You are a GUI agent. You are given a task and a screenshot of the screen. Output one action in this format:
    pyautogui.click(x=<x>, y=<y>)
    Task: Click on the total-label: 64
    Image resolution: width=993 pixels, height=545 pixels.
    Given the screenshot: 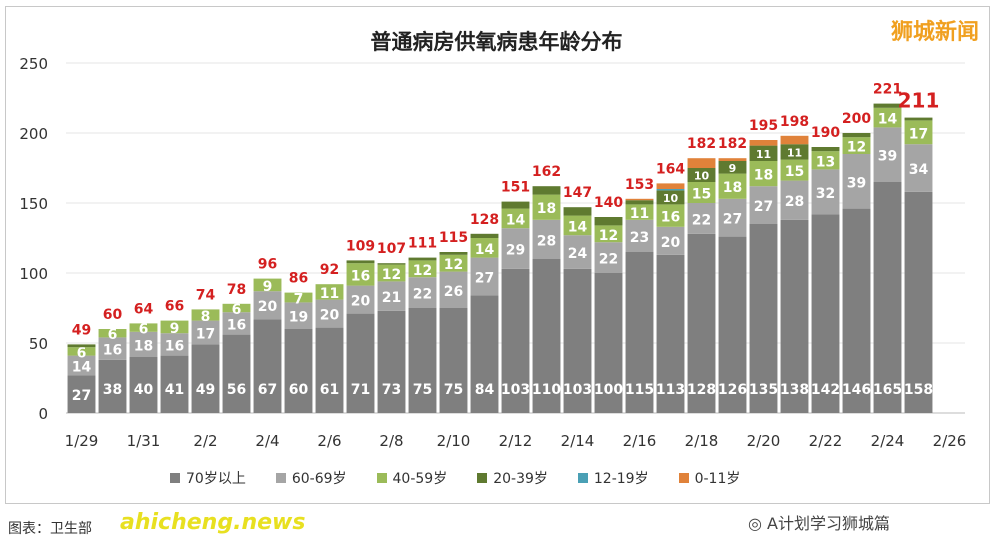 What is the action you would take?
    pyautogui.click(x=144, y=309)
    